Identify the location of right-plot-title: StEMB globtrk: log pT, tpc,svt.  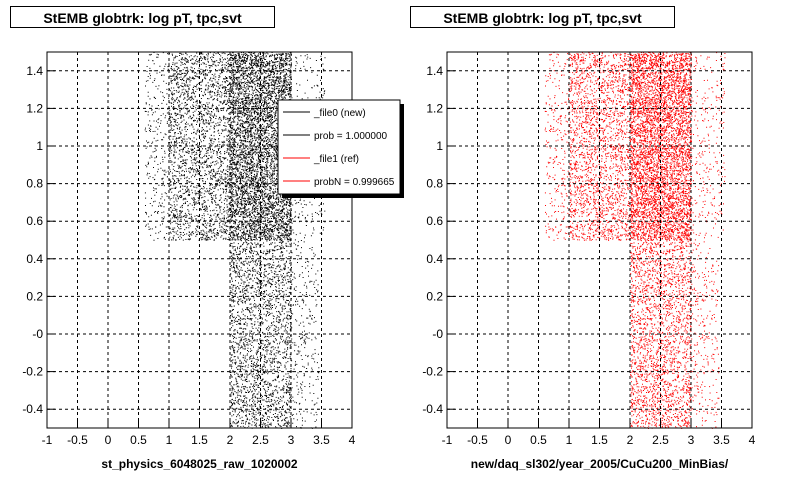
(542, 17).